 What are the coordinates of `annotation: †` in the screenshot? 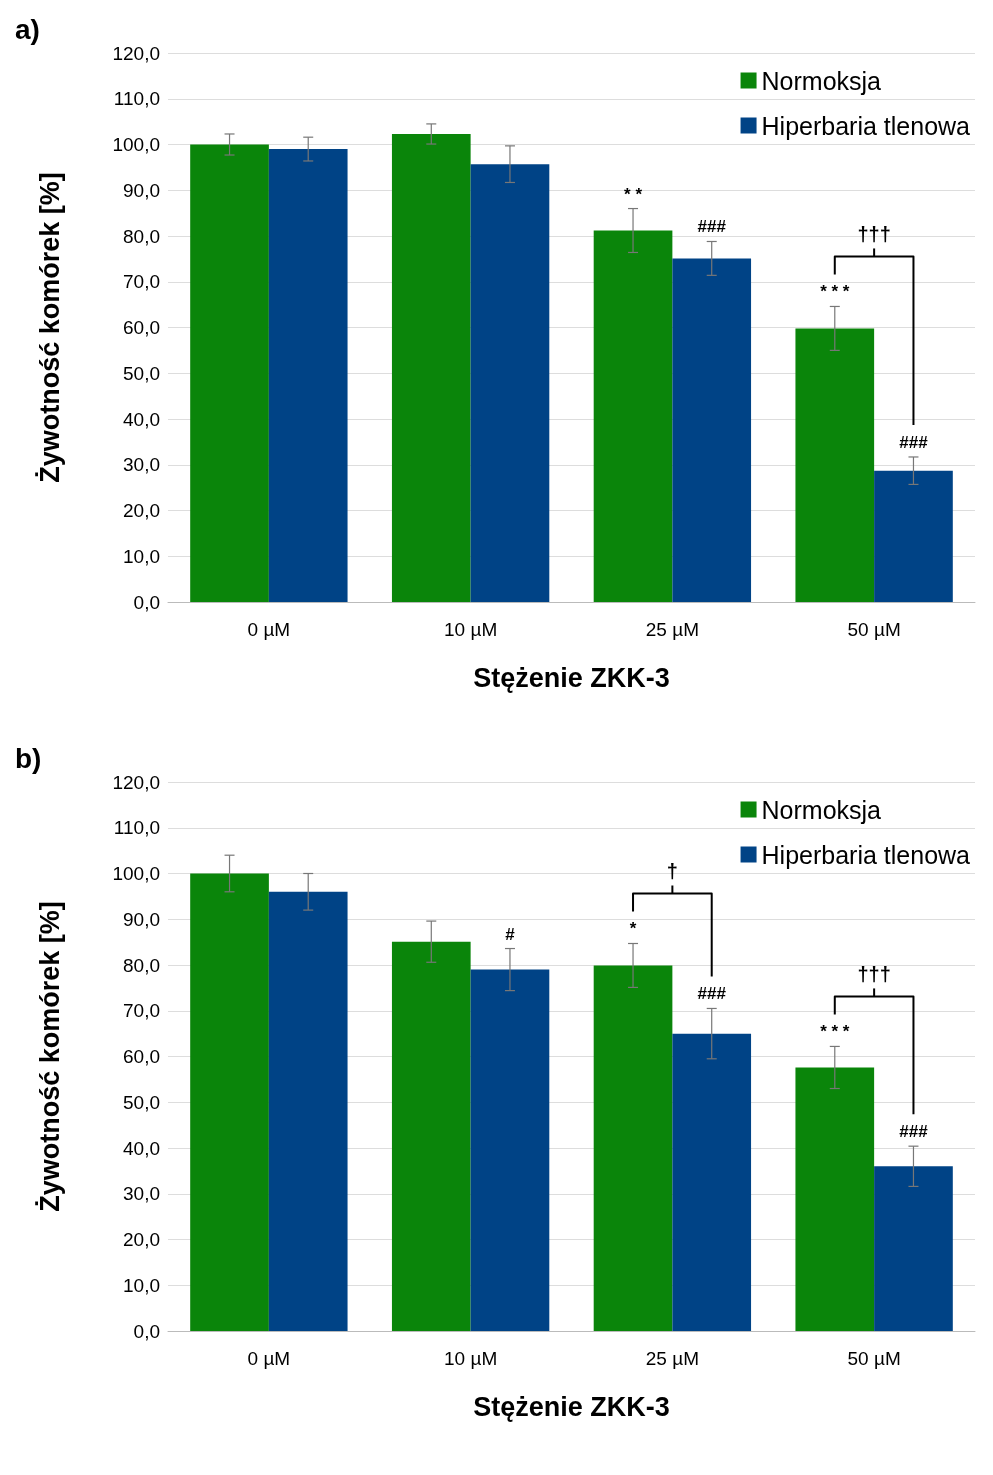 It's located at (672, 871).